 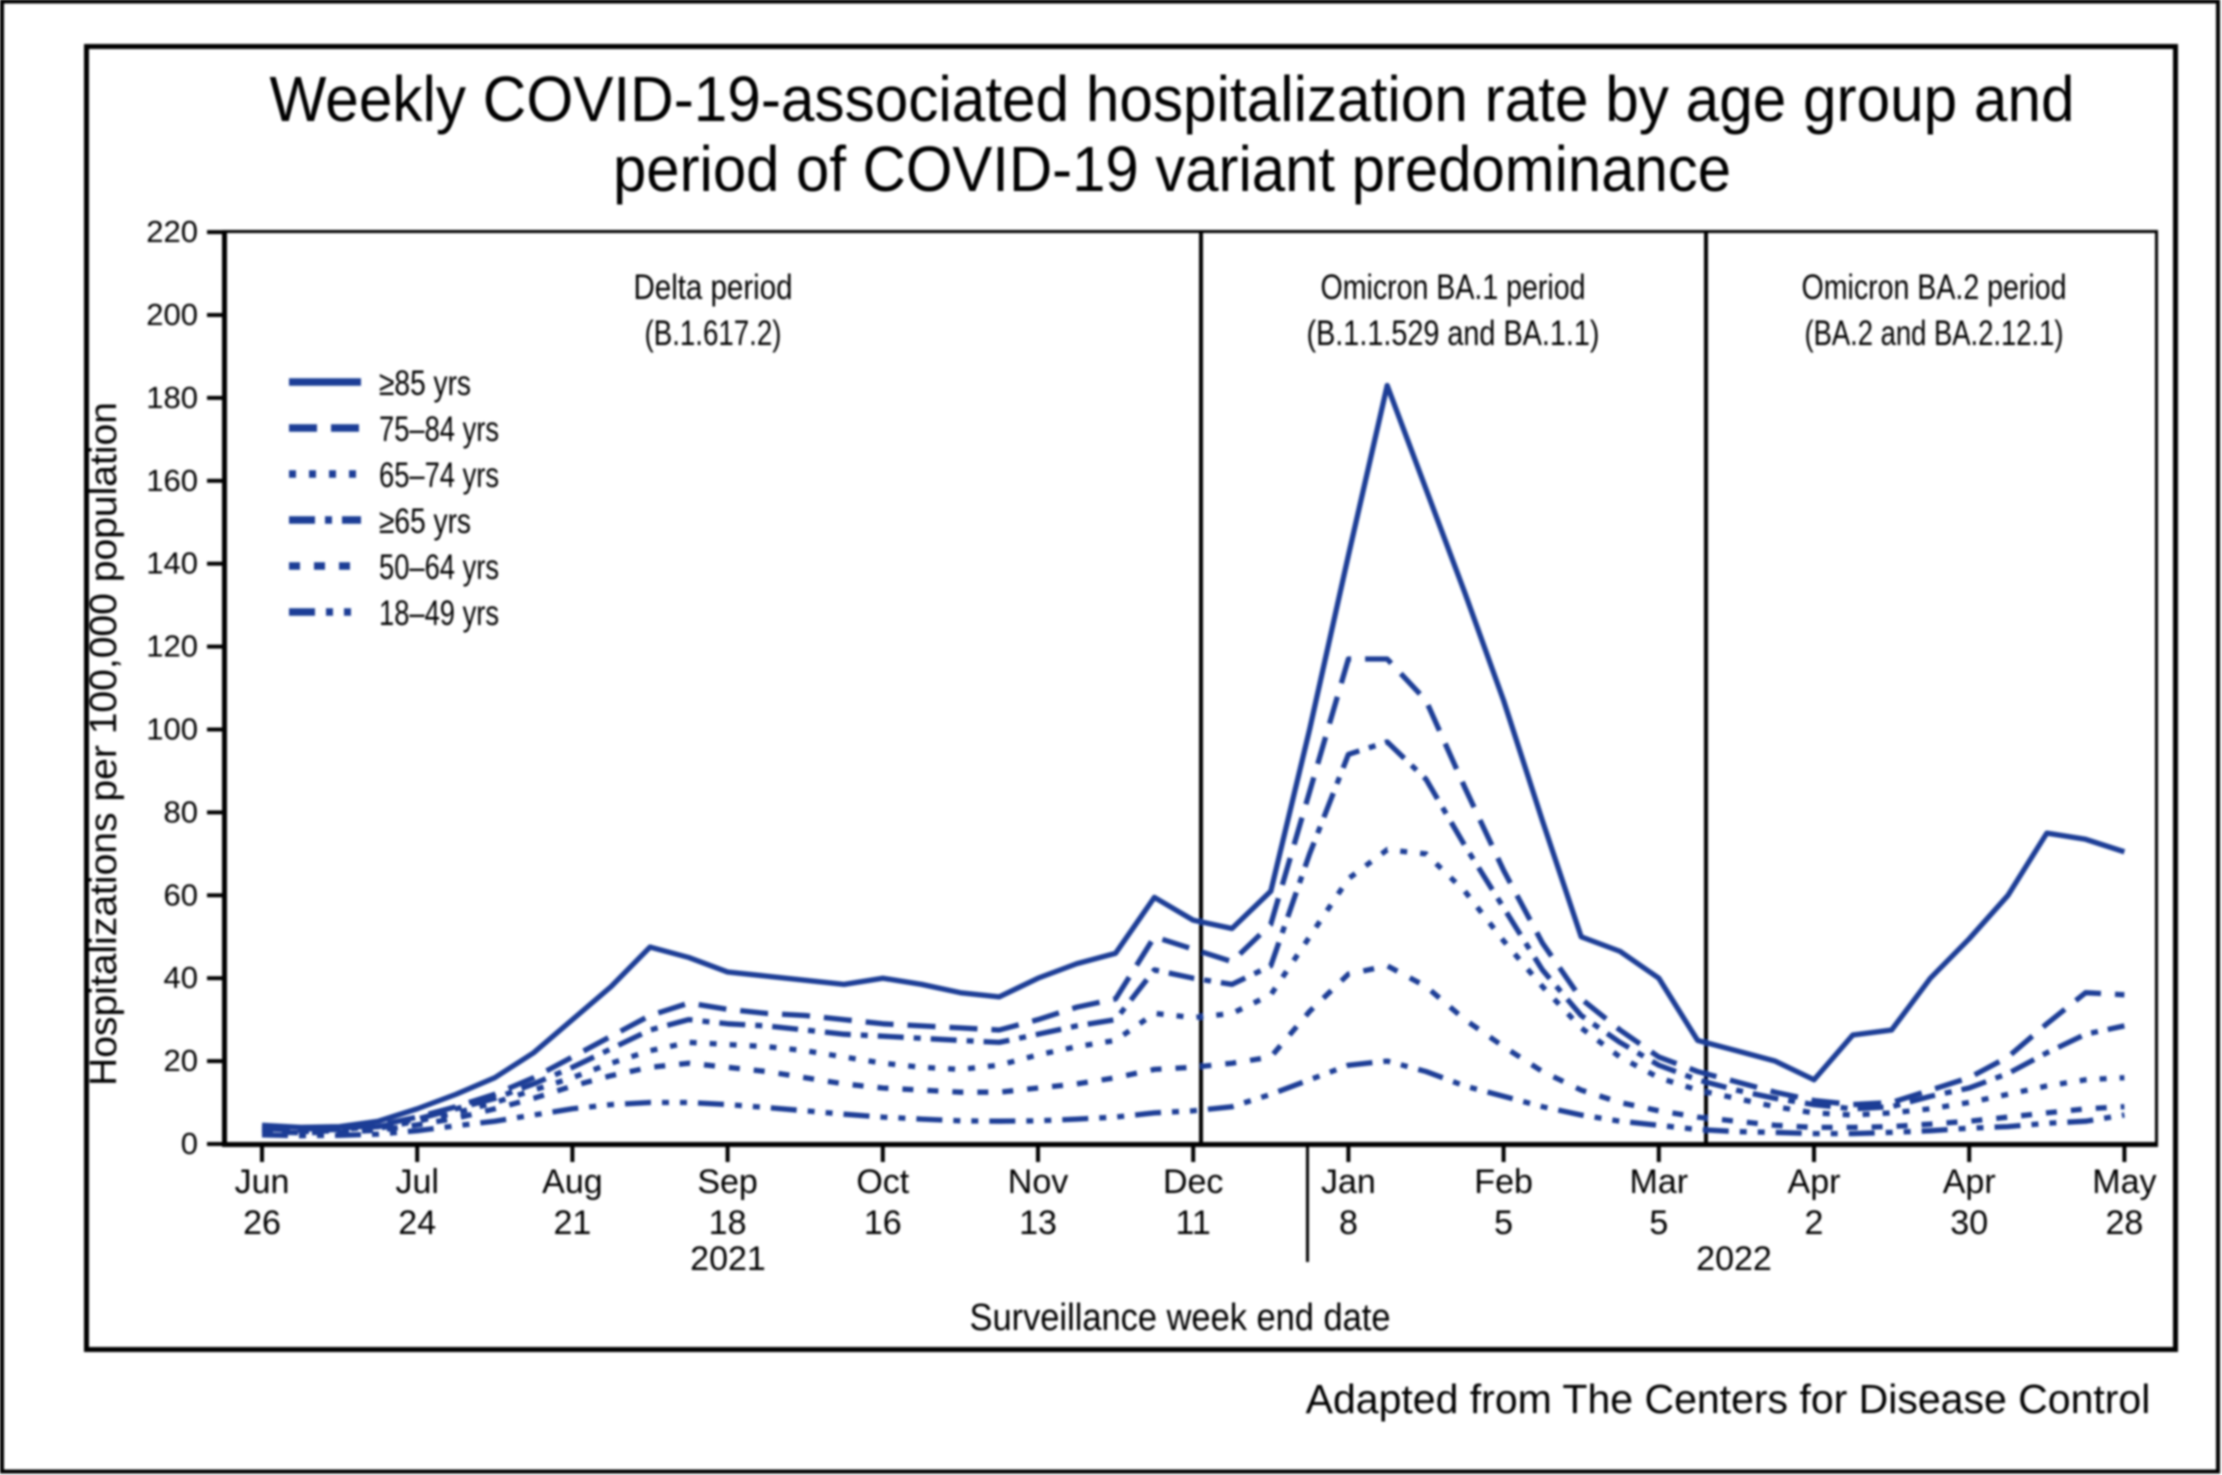 What do you see at coordinates (727, 1182) in the screenshot?
I see `svg-text: Sep` at bounding box center [727, 1182].